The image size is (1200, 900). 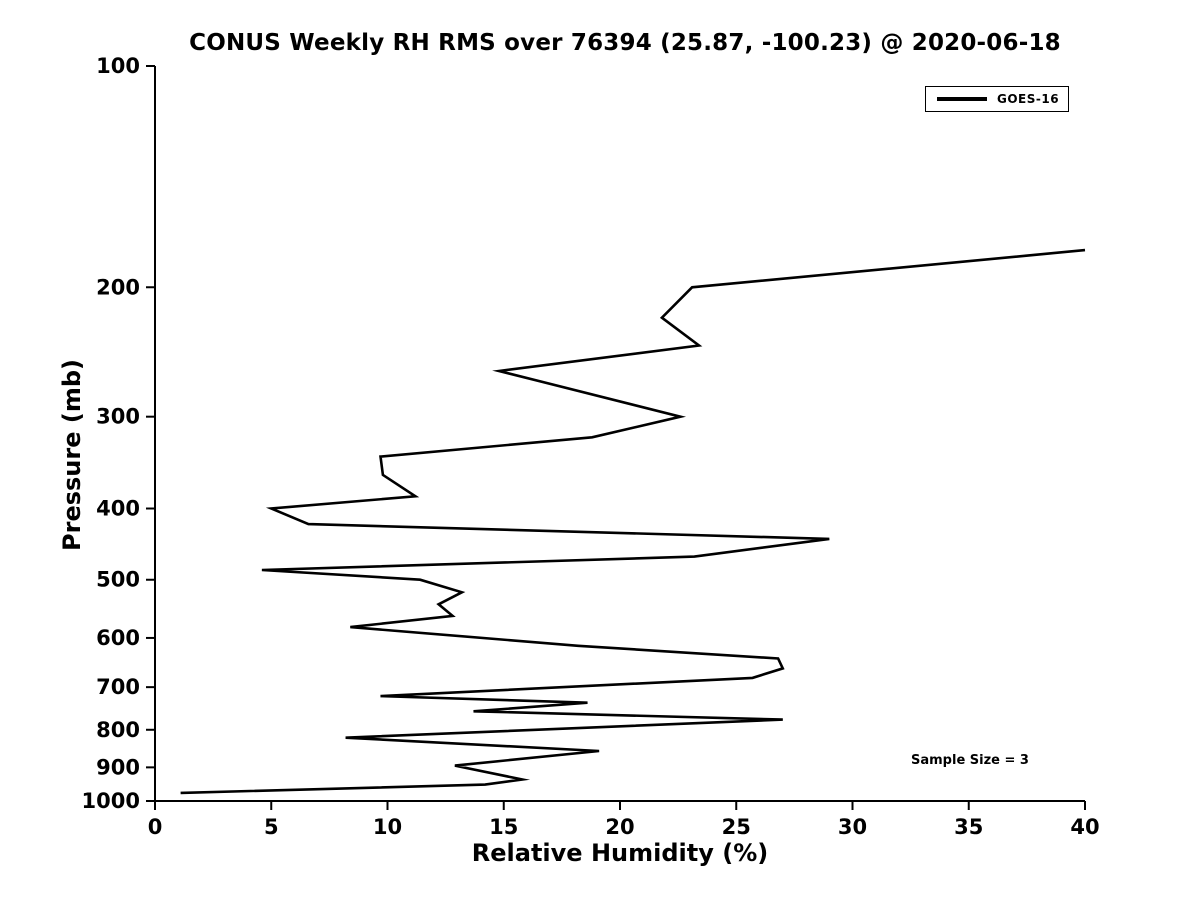 I want to click on x-axis-label: Relative Humidity (%), so click(x=620, y=853).